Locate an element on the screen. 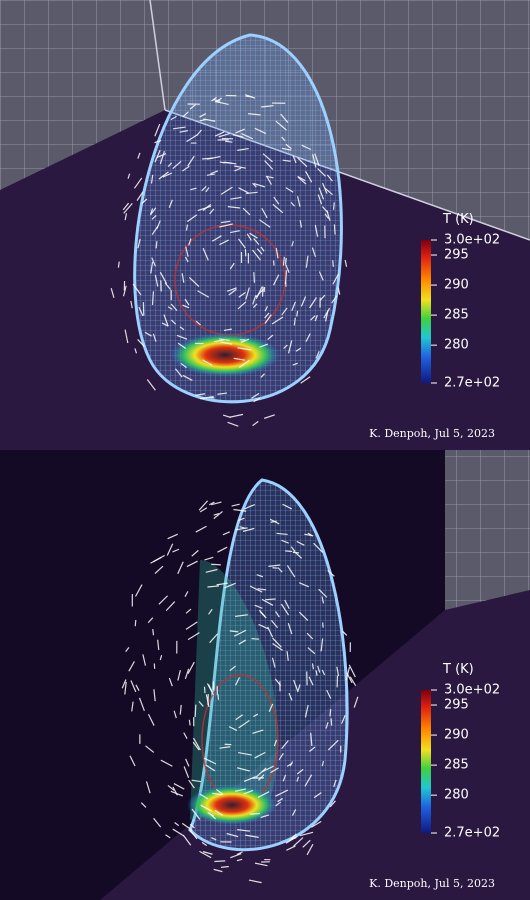 The height and width of the screenshot is (900, 530). colorbar-tick-label: 290 is located at coordinates (456, 285).